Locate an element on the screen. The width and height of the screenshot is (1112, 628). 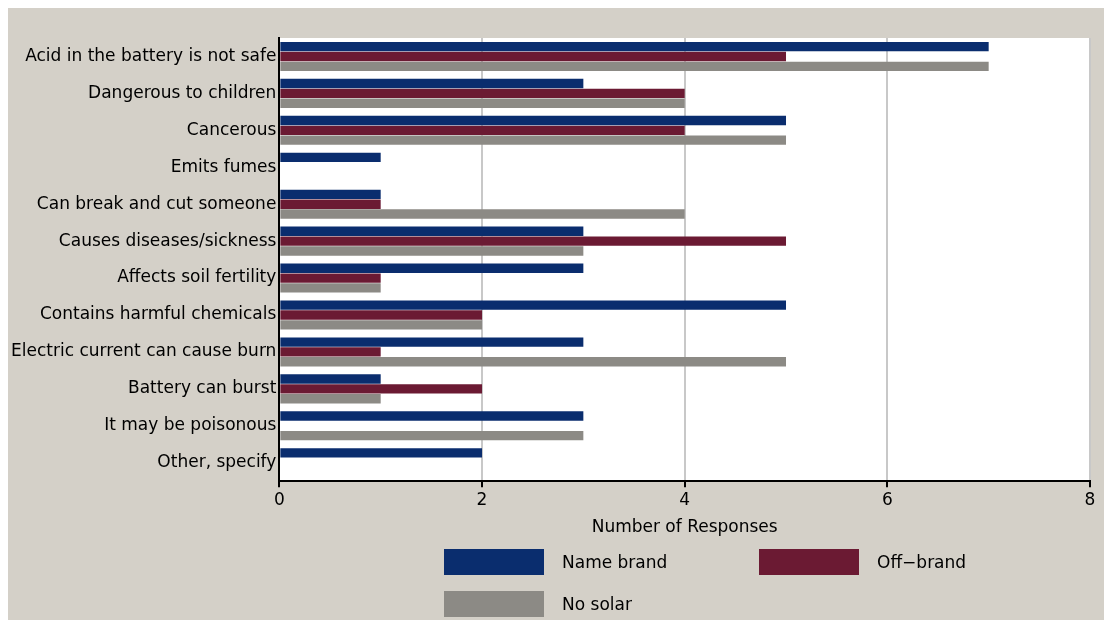
x-tick-label: 2 is located at coordinates (482, 498).